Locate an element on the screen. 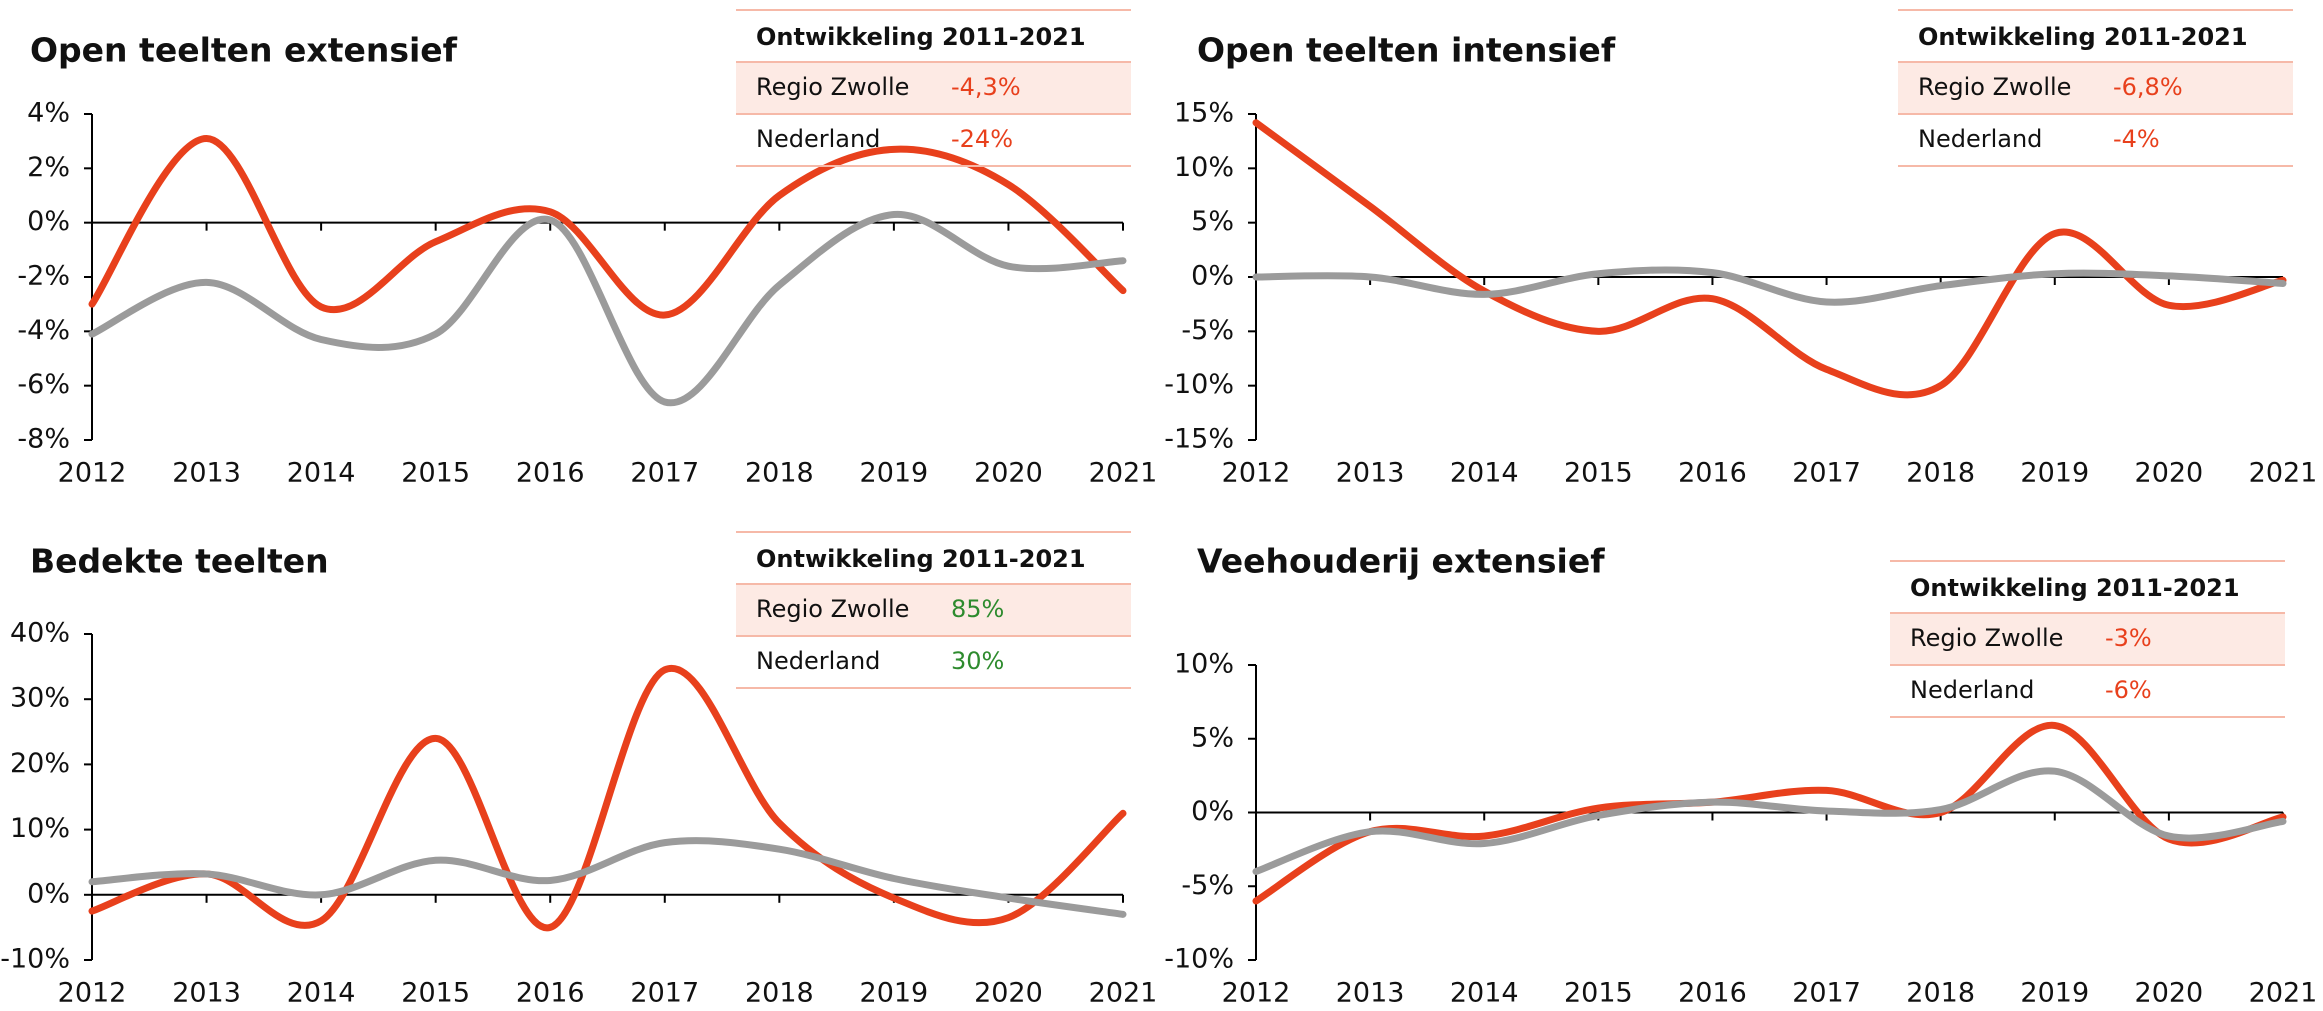 The height and width of the screenshot is (1011, 2323). y-tick-label: 40% is located at coordinates (40, 633).